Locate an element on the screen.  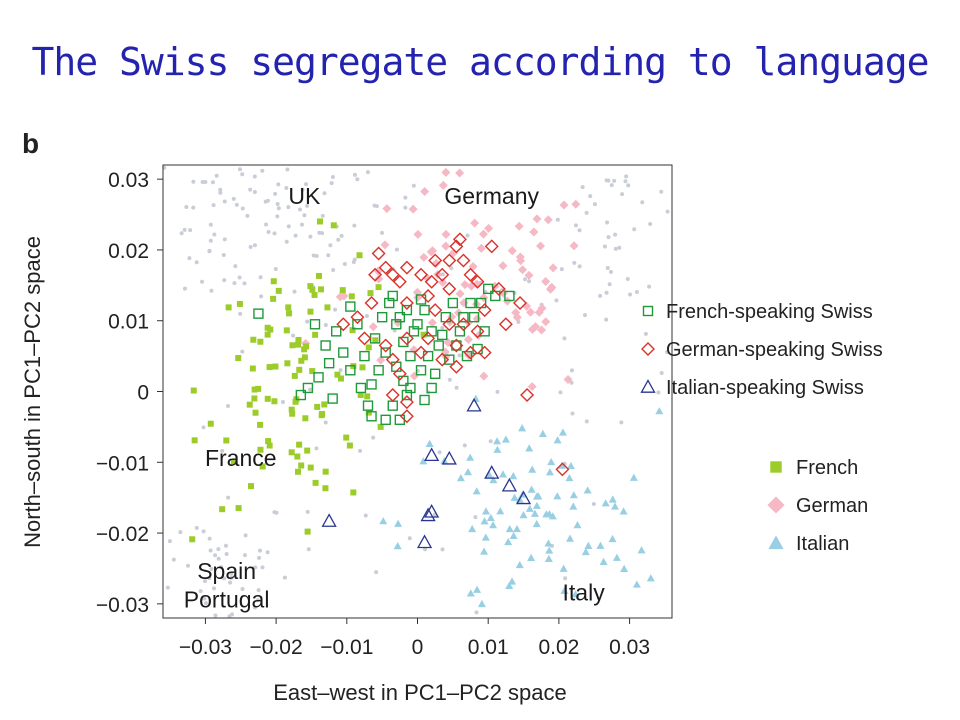
legend-marker is located at coordinates (648, 349).